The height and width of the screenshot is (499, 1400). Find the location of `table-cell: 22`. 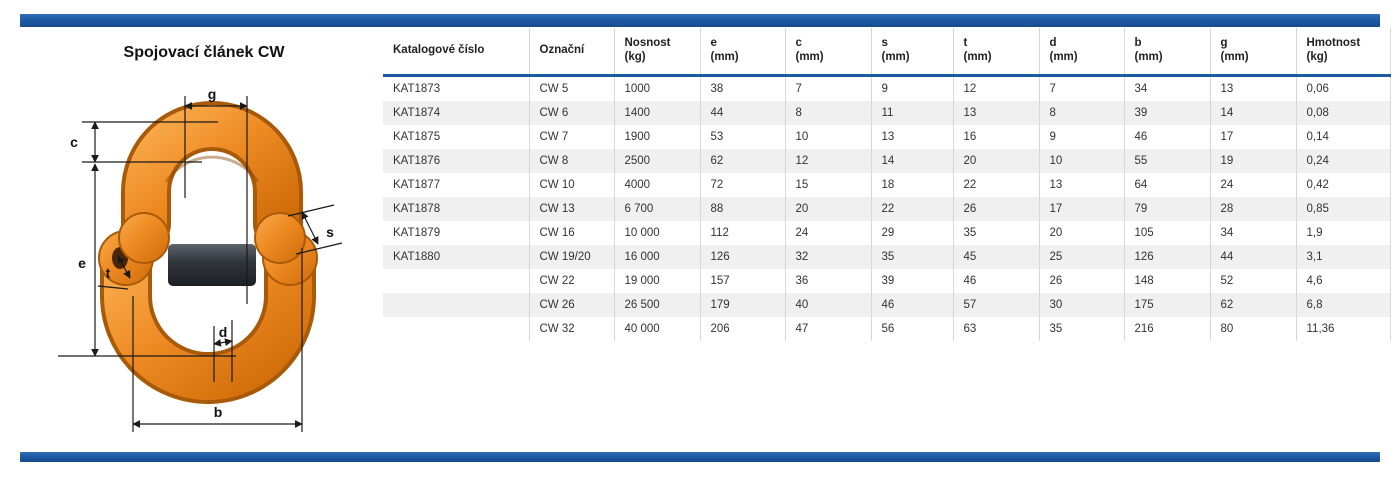

table-cell: 22 is located at coordinates (911, 209).